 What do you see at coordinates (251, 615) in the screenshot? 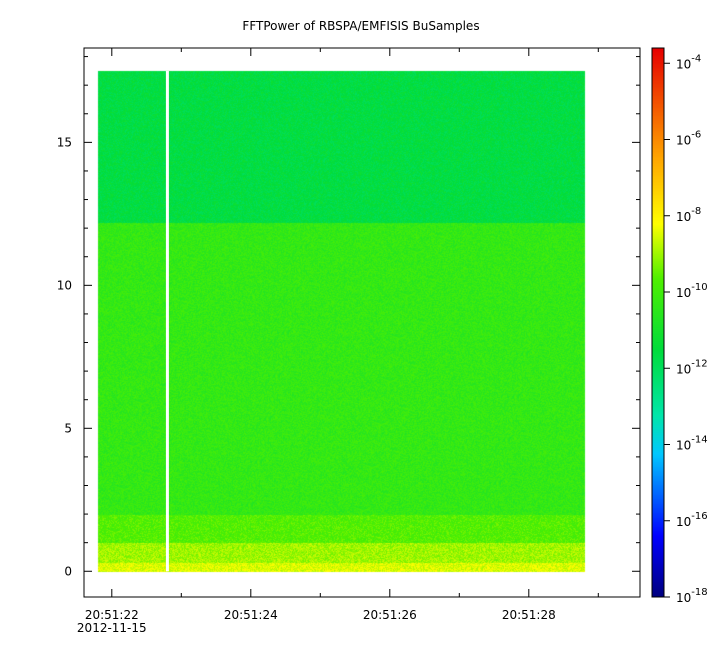
I see `x-tick-label: 20:51:24` at bounding box center [251, 615].